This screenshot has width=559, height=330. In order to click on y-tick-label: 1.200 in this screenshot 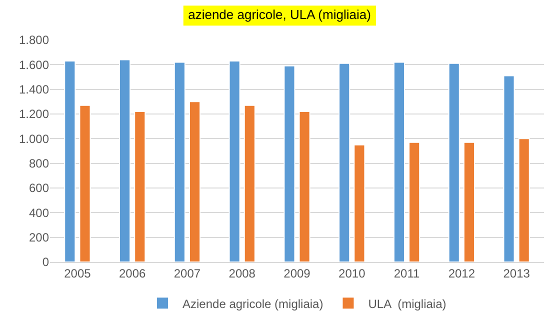, I will do `click(34, 114)`.